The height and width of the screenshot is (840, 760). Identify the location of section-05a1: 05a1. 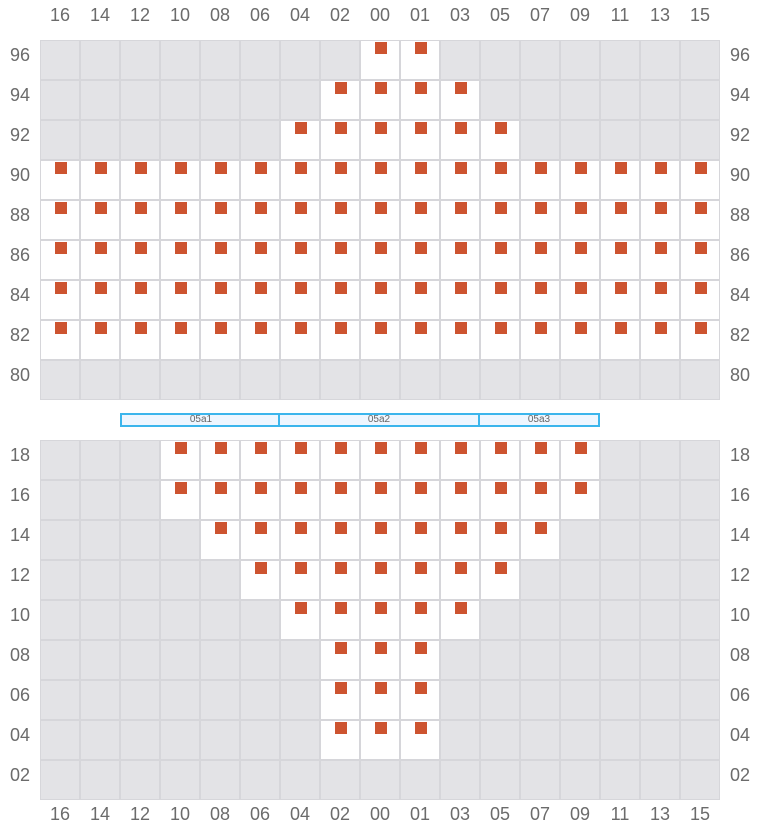
(201, 420).